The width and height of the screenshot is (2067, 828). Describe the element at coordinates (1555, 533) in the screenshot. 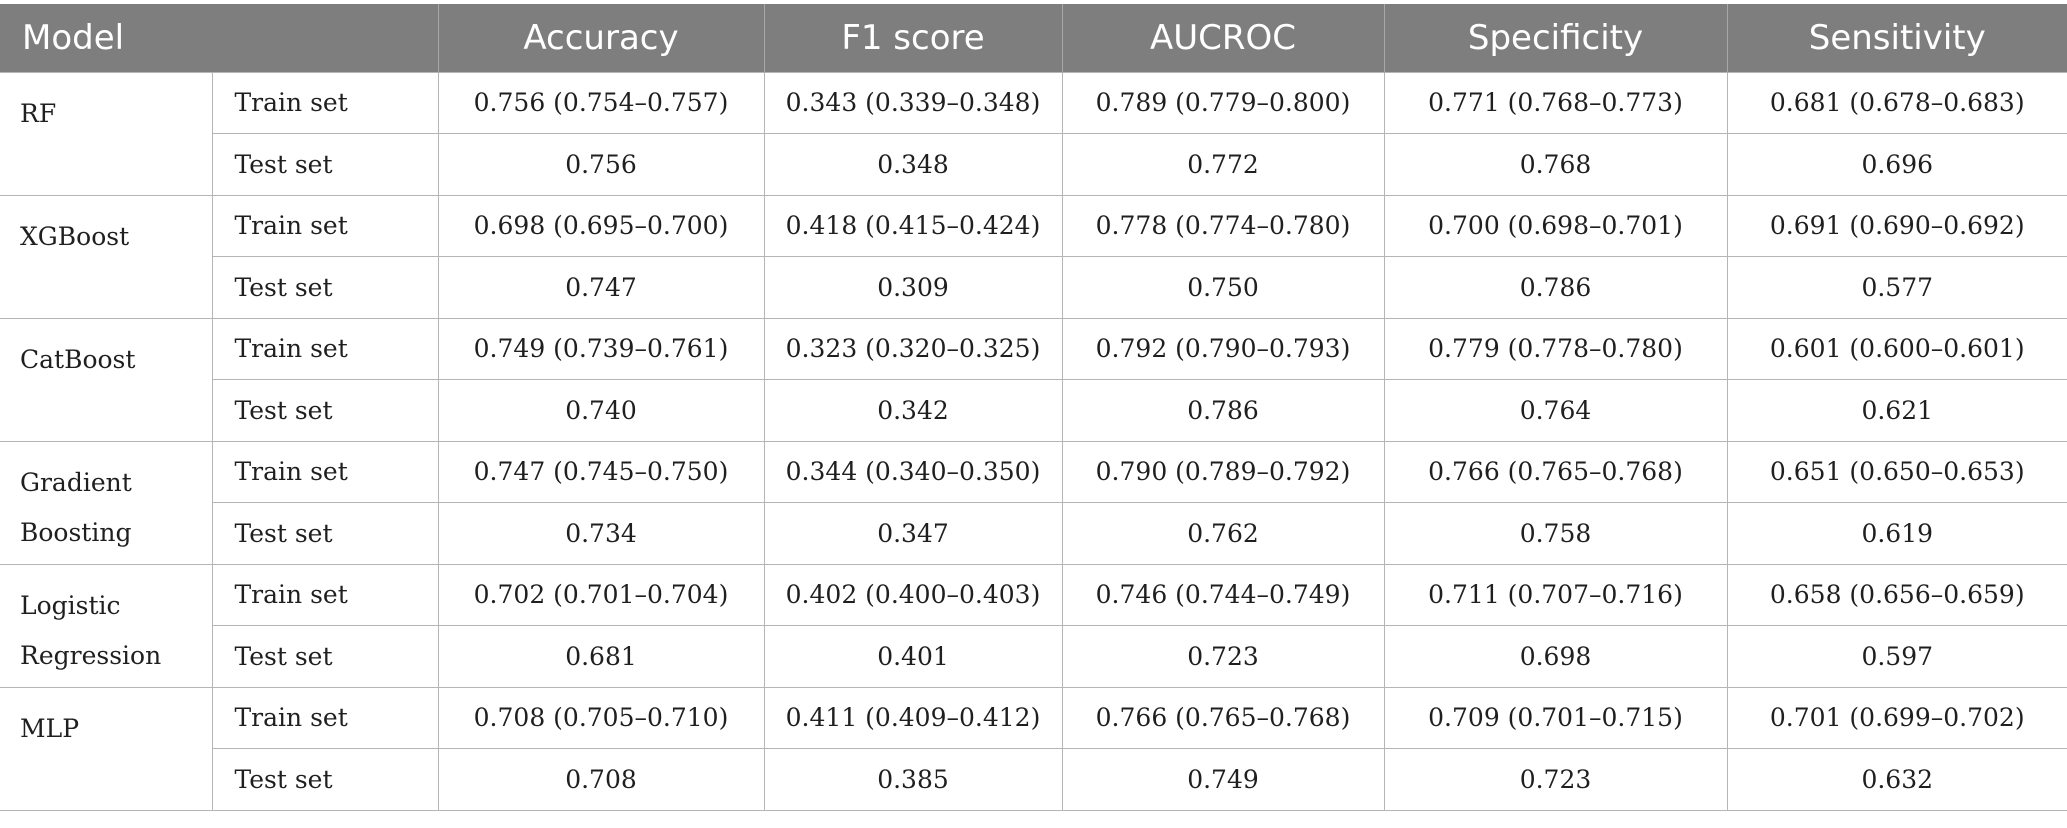

I see `specificity-value-cell: 0.758` at that location.